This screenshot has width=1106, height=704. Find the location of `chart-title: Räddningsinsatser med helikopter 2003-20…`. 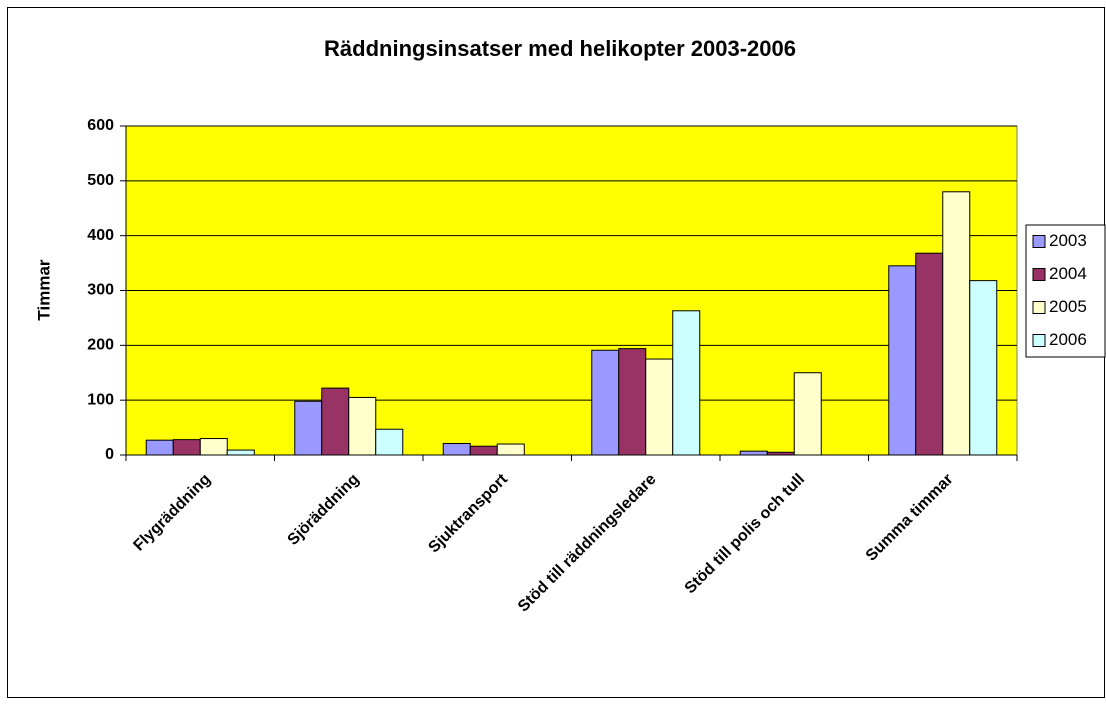

chart-title: Räddningsinsatser med helikopter 2003-20… is located at coordinates (560, 48).